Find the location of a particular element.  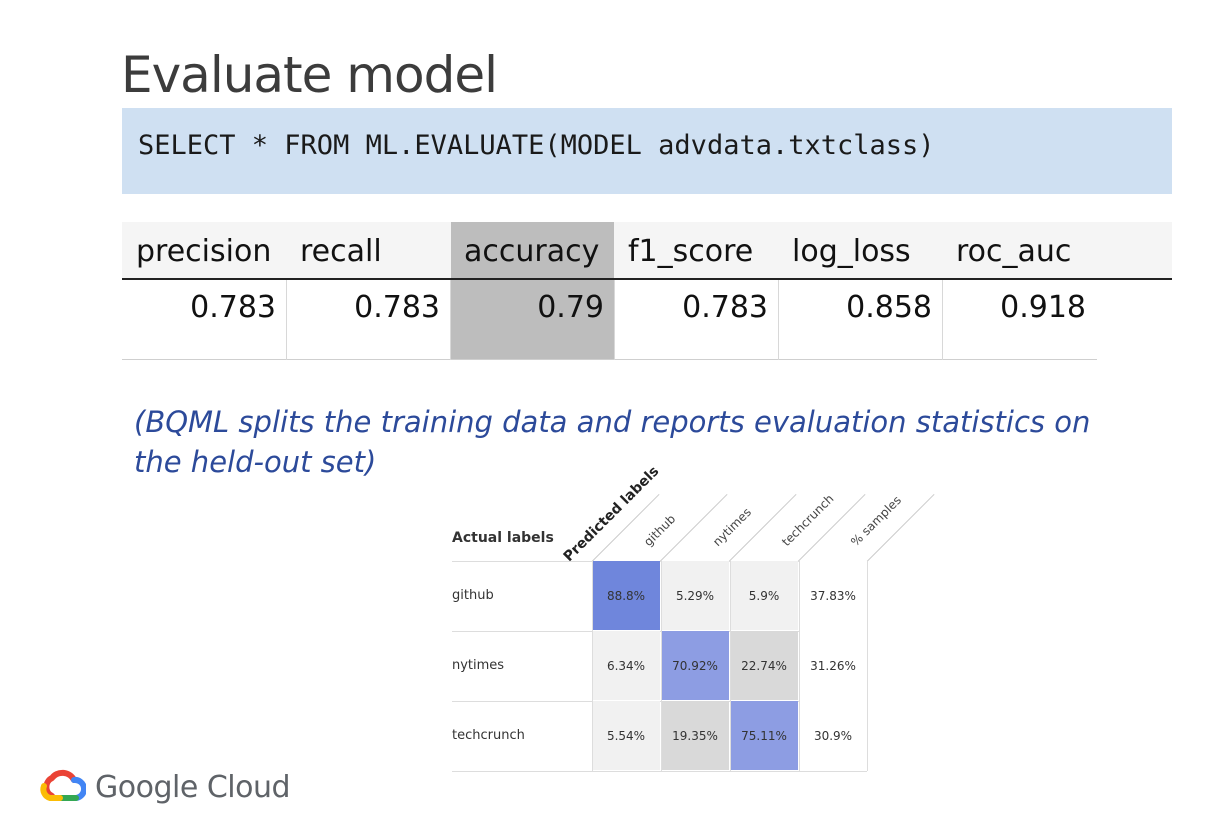

predicted-labels-header: Predicted labels is located at coordinates (611, 514).